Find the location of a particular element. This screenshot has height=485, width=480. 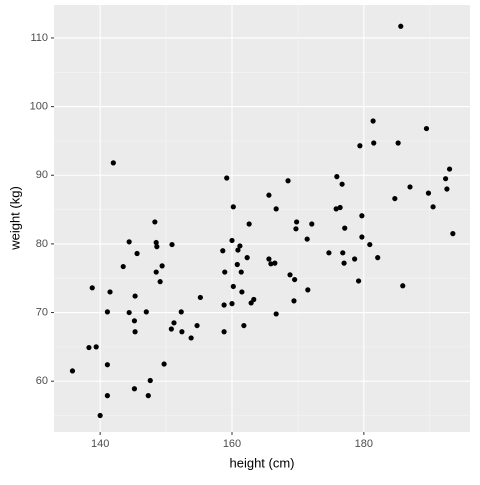

y-tick-label: 90 is located at coordinates (42, 175).